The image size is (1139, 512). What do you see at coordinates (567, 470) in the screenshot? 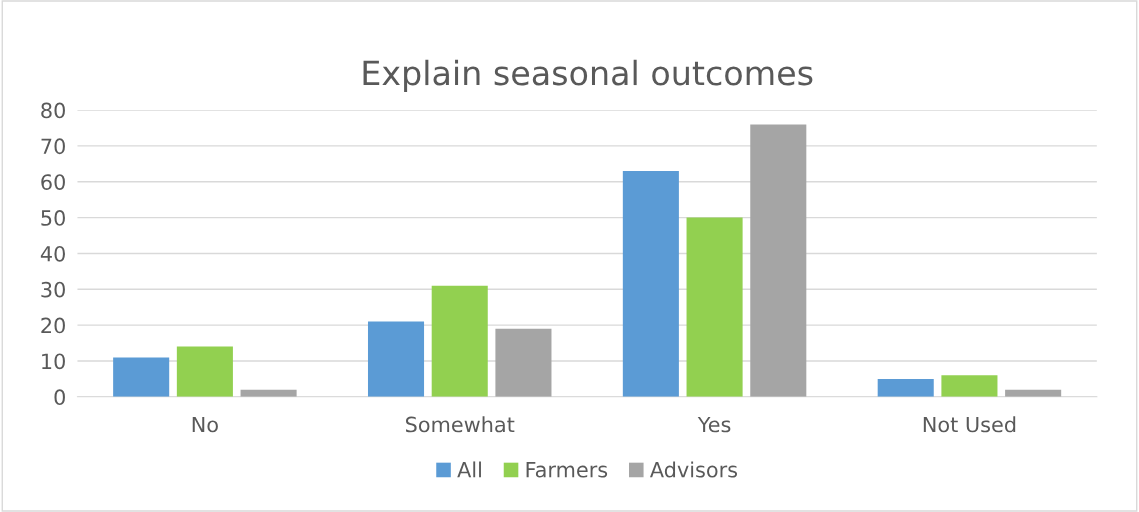
I see `legend-label: Farmers` at bounding box center [567, 470].